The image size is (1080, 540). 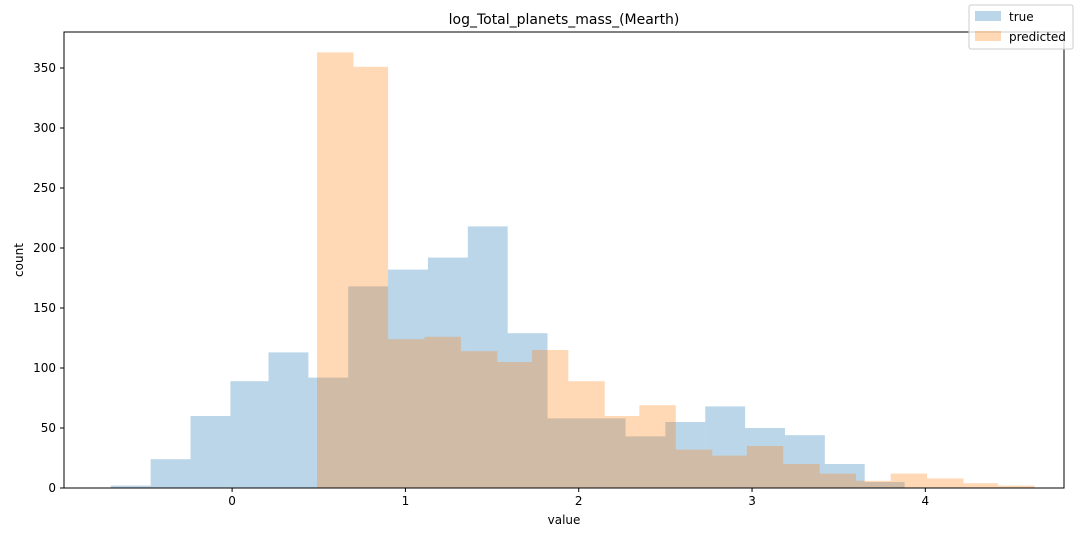 What do you see at coordinates (52, 488) in the screenshot?
I see `y-tick-label: 0` at bounding box center [52, 488].